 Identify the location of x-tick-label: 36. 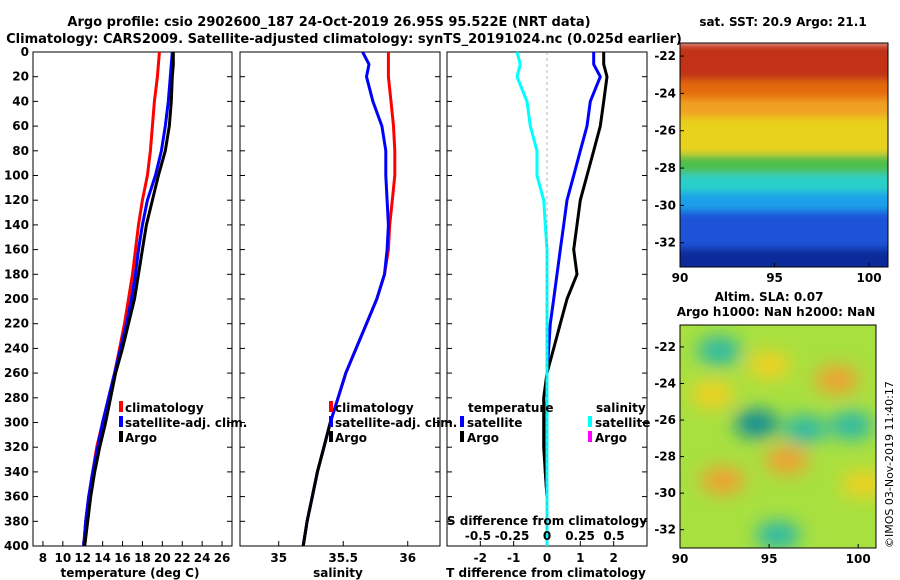
(407, 558).